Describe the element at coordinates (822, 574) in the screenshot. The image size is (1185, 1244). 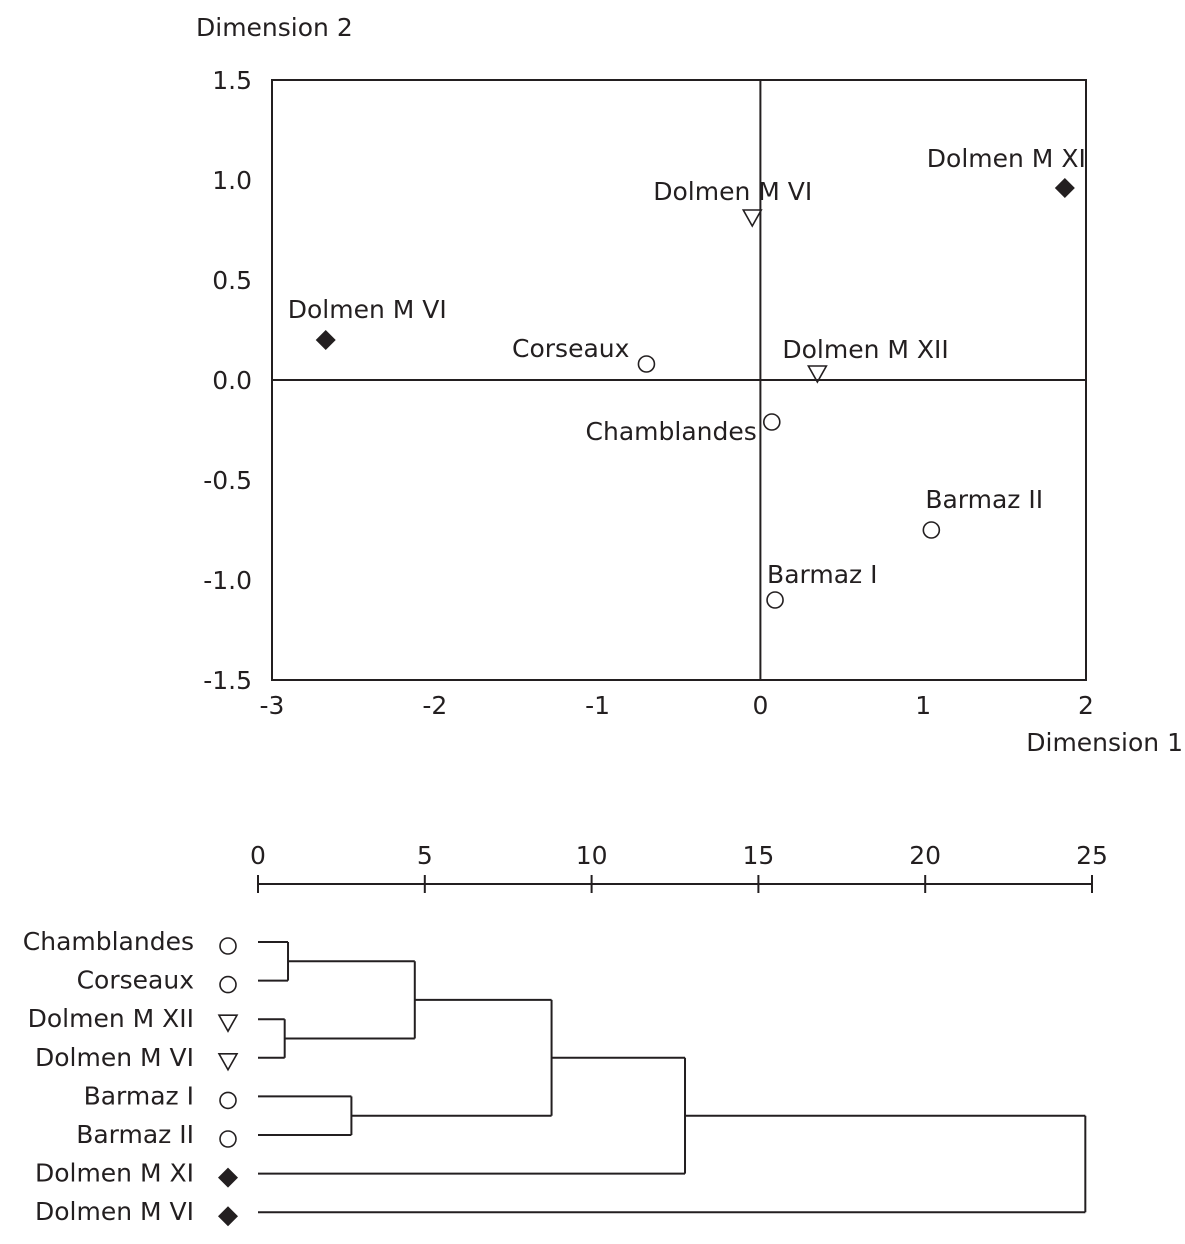
I see `point-label: Barmaz I` at that location.